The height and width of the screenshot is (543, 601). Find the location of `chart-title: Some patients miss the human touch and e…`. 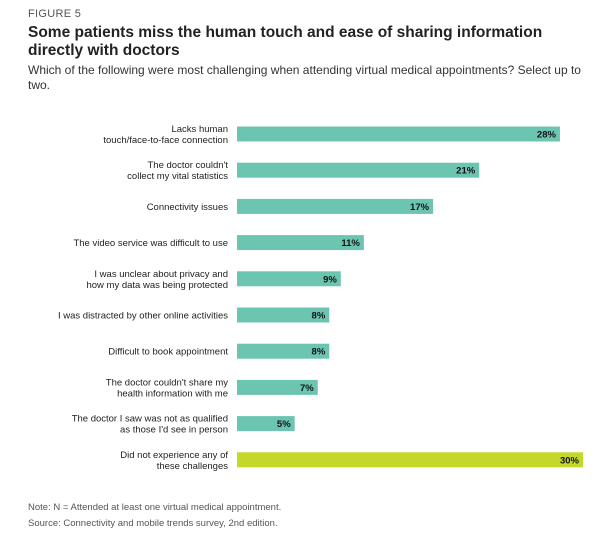

chart-title: Some patients miss the human touch and e… is located at coordinates (285, 41).